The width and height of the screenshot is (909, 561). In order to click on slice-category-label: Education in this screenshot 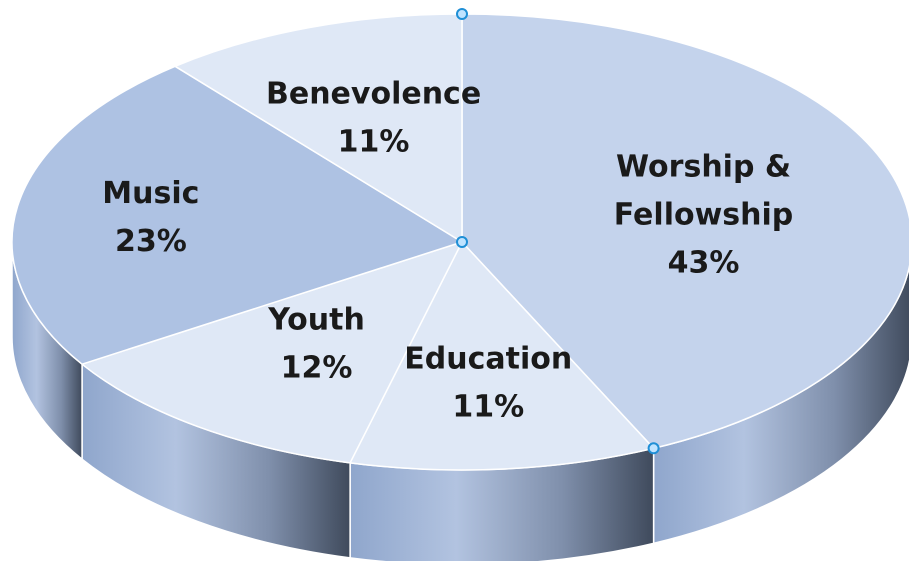, I will do `click(488, 359)`.